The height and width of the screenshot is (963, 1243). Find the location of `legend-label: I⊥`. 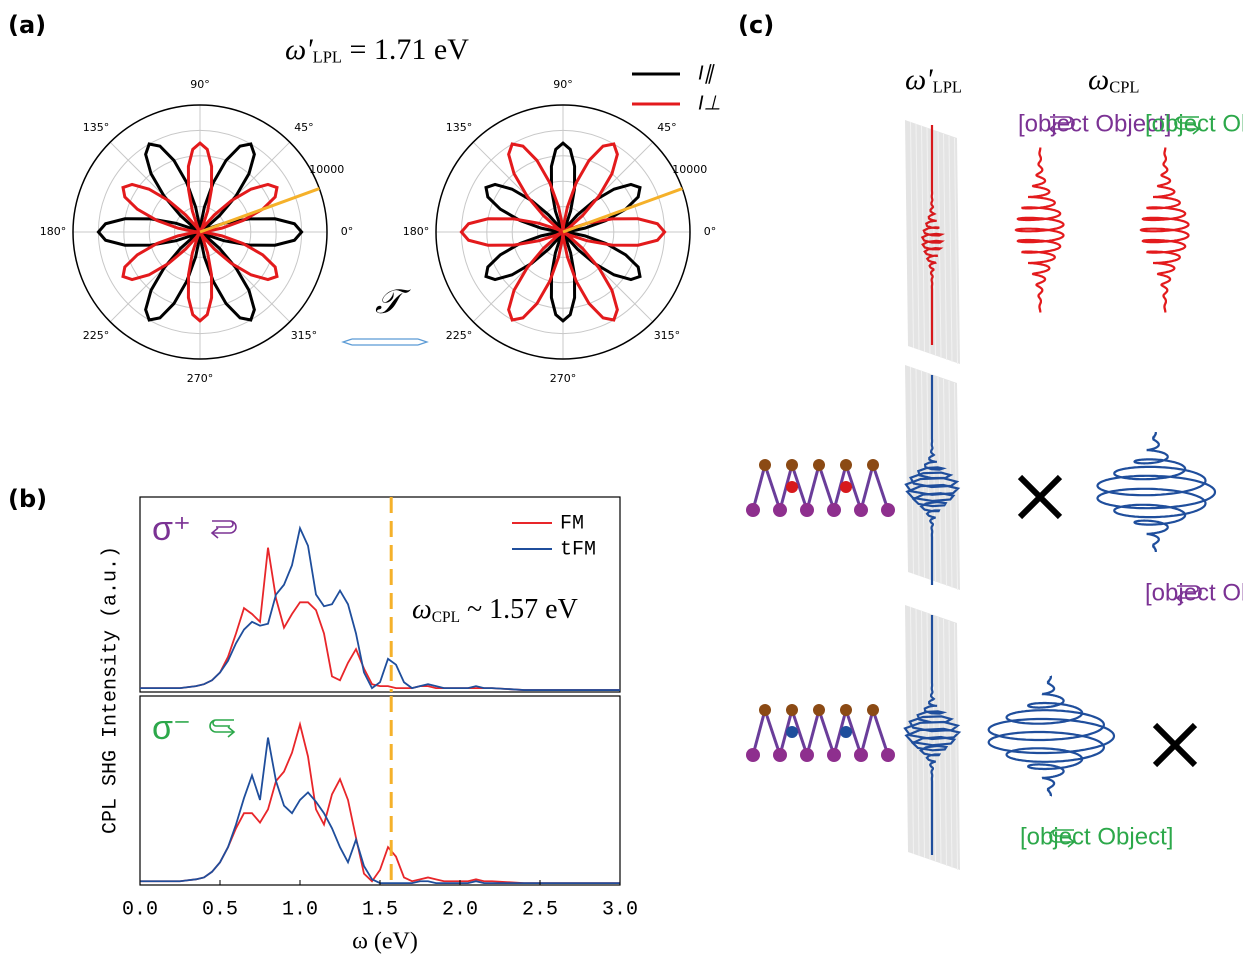

legend-label: I⊥ is located at coordinates (709, 103).